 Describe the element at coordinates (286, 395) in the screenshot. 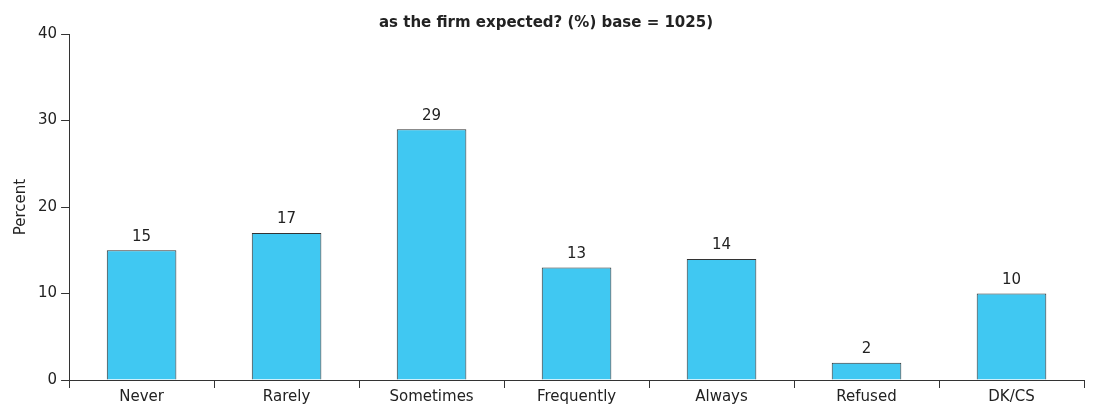

I see `x-tick-label: Rarely` at that location.